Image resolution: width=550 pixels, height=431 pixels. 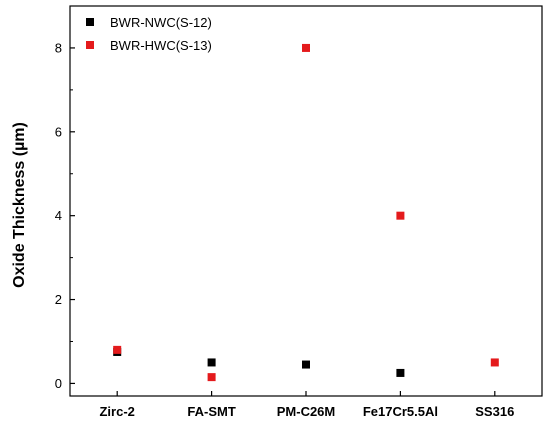 I want to click on legend-label: BWR-HWC(S-13), so click(x=161, y=45).